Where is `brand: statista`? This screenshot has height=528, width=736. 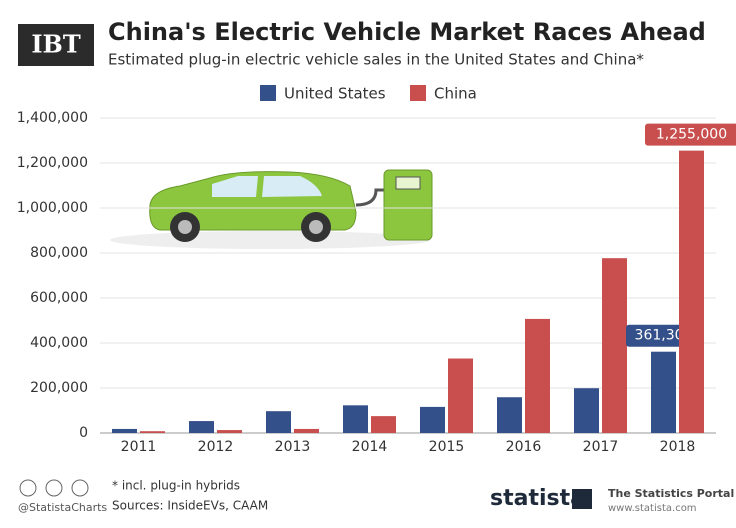 brand: statista is located at coordinates (537, 498).